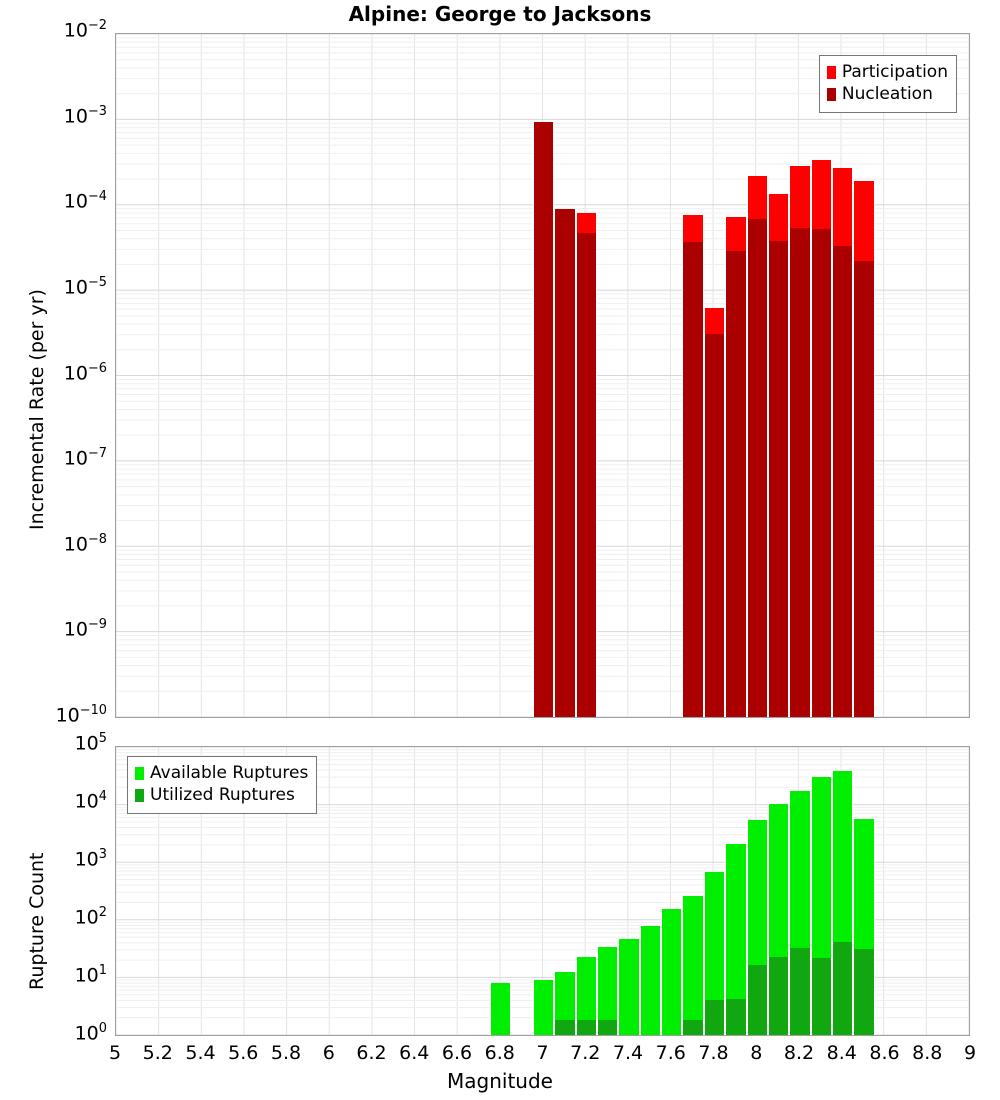  What do you see at coordinates (457, 1053) in the screenshot?
I see `x-axis-tick-label: 6.6` at bounding box center [457, 1053].